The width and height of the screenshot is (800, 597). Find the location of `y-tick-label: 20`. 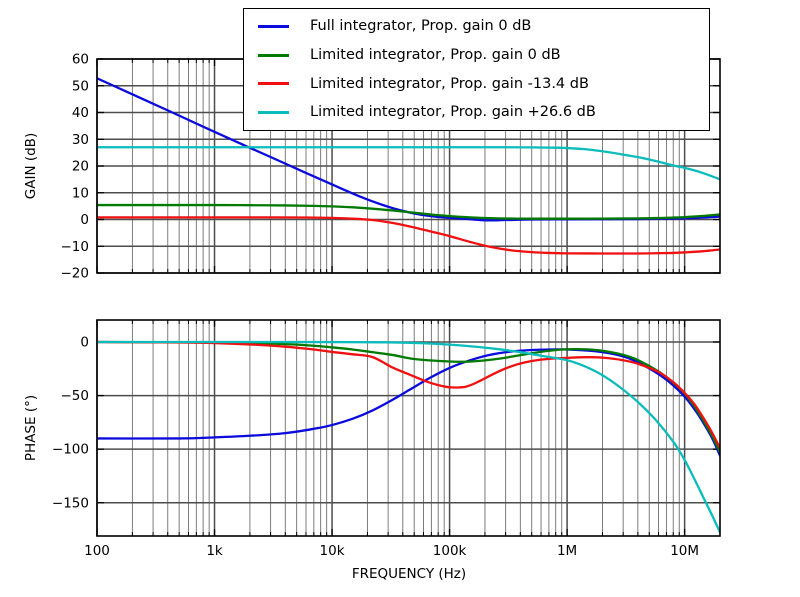

y-tick-label: 20 is located at coordinates (80, 167).